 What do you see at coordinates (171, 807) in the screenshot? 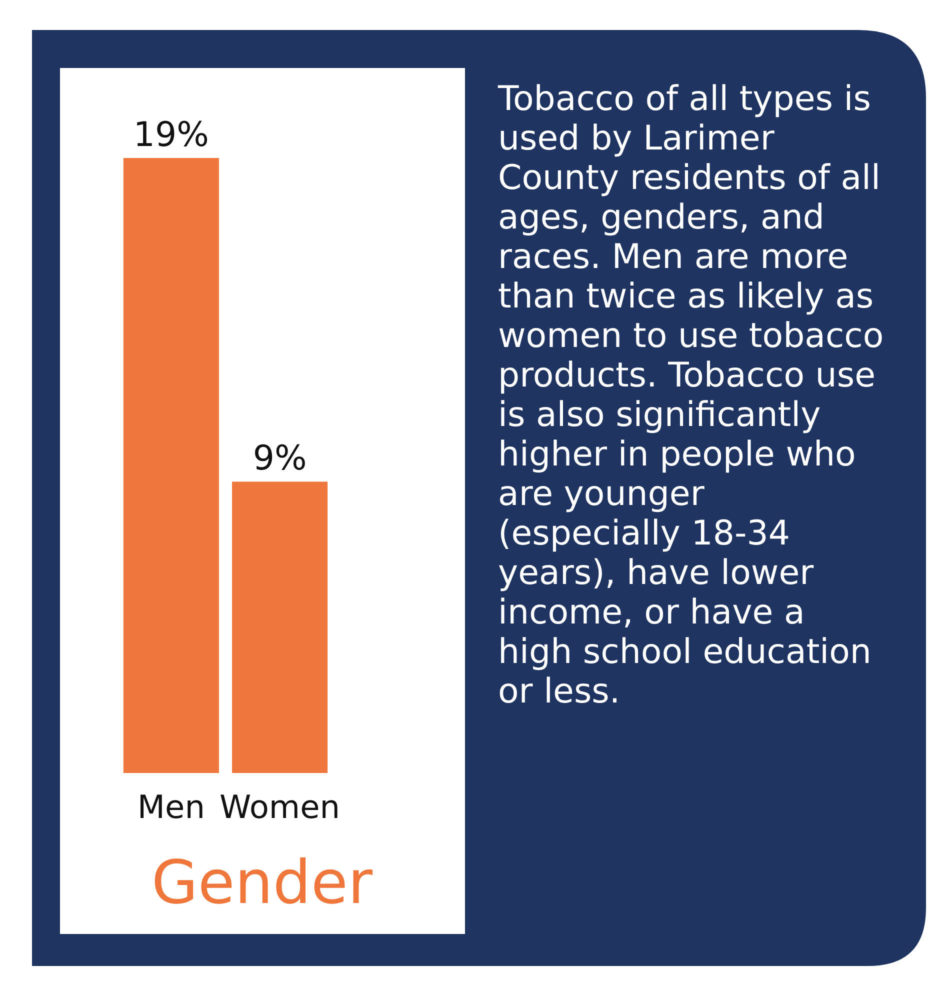
I see `x-tick-label: Men` at bounding box center [171, 807].